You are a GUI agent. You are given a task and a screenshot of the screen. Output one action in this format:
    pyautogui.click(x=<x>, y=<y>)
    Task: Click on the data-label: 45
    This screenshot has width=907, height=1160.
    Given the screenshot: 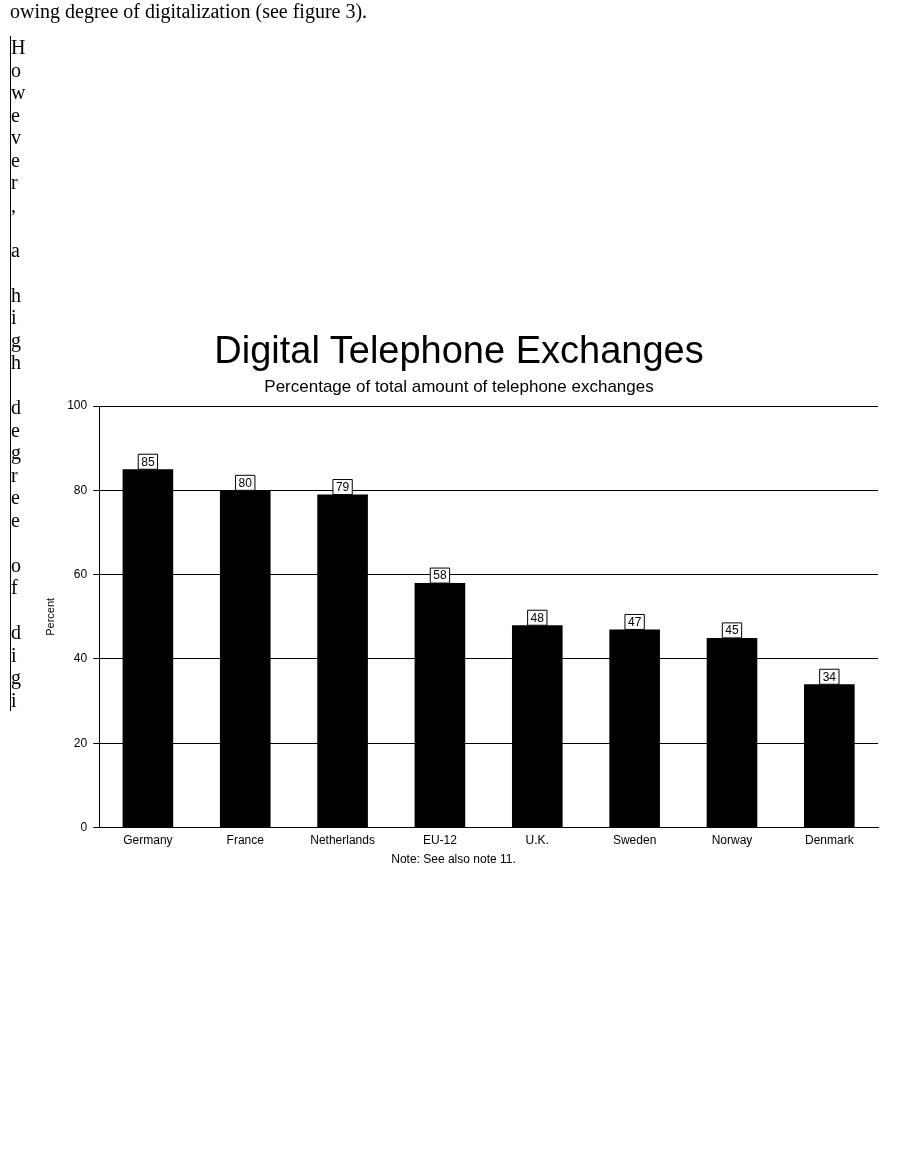 What is the action you would take?
    pyautogui.click(x=732, y=630)
    